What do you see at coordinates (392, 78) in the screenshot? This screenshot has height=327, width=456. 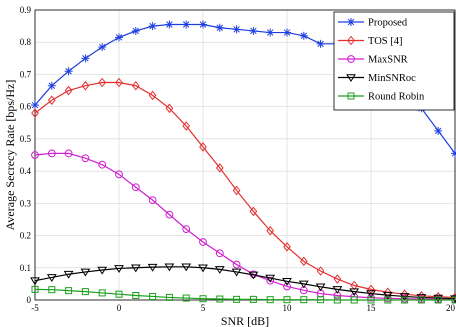 I see `legend-label: MinSNRoc` at bounding box center [392, 78].